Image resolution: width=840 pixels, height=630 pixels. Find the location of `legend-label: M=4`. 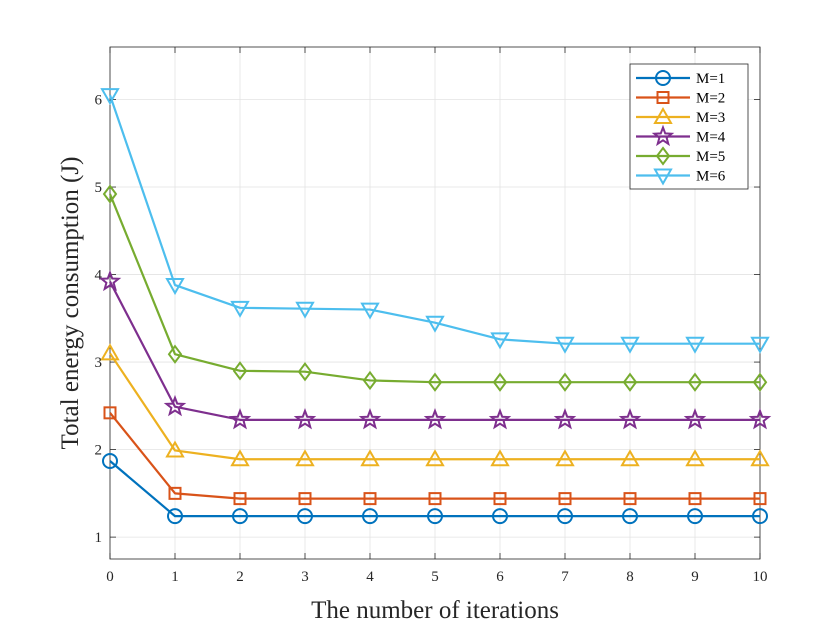

legend-label: M=4 is located at coordinates (711, 138).